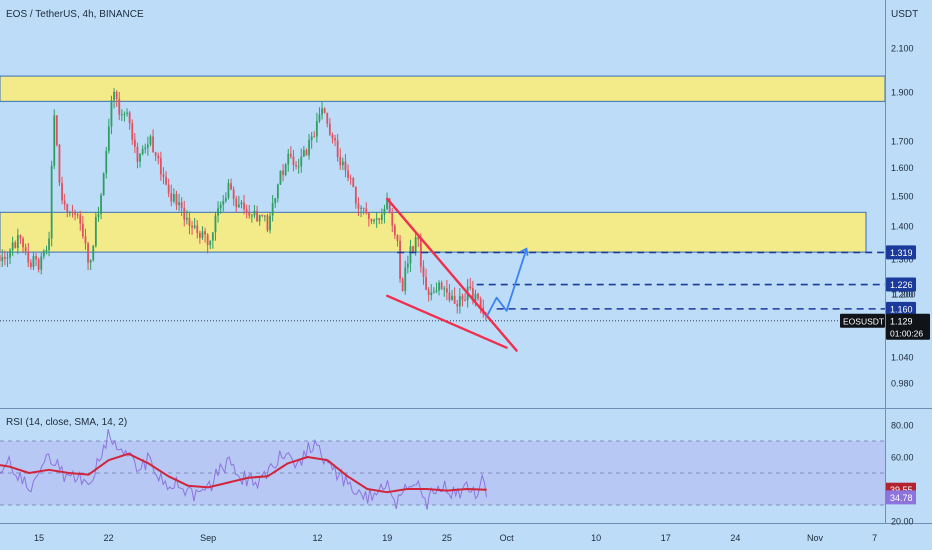 This screenshot has width=932, height=550. I want to click on symbol-tag, so click(862, 320).